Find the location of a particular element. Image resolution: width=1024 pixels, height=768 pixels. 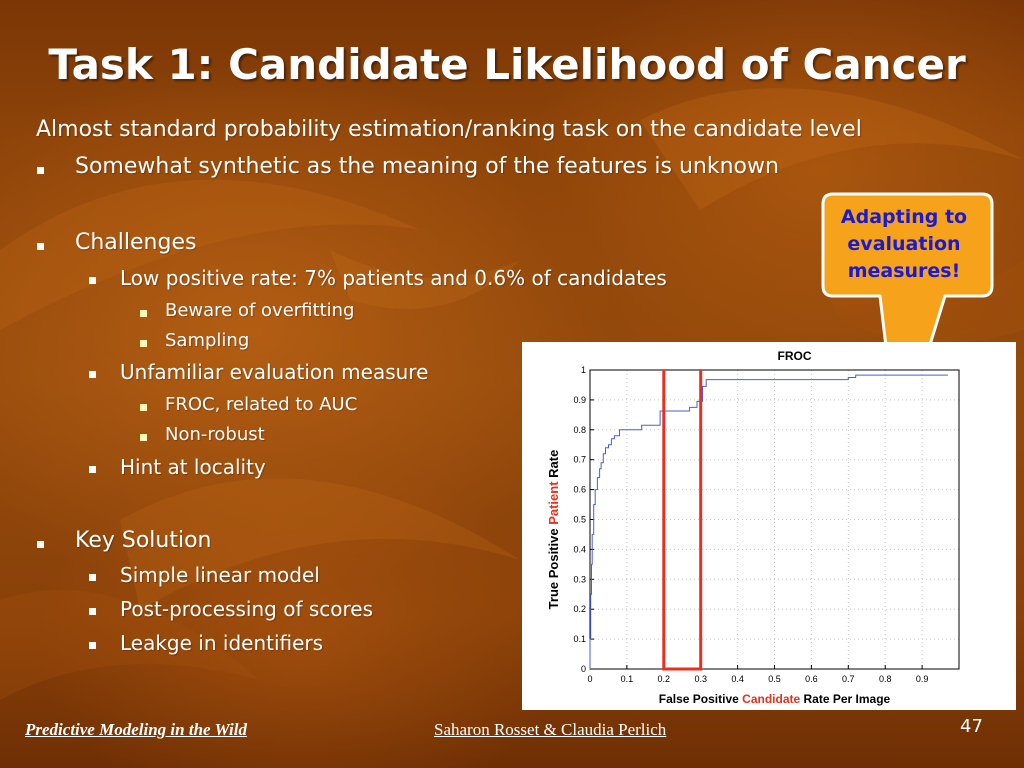

bullet-text-level-2: Unfamiliar evaluation measure is located at coordinates (274, 372).